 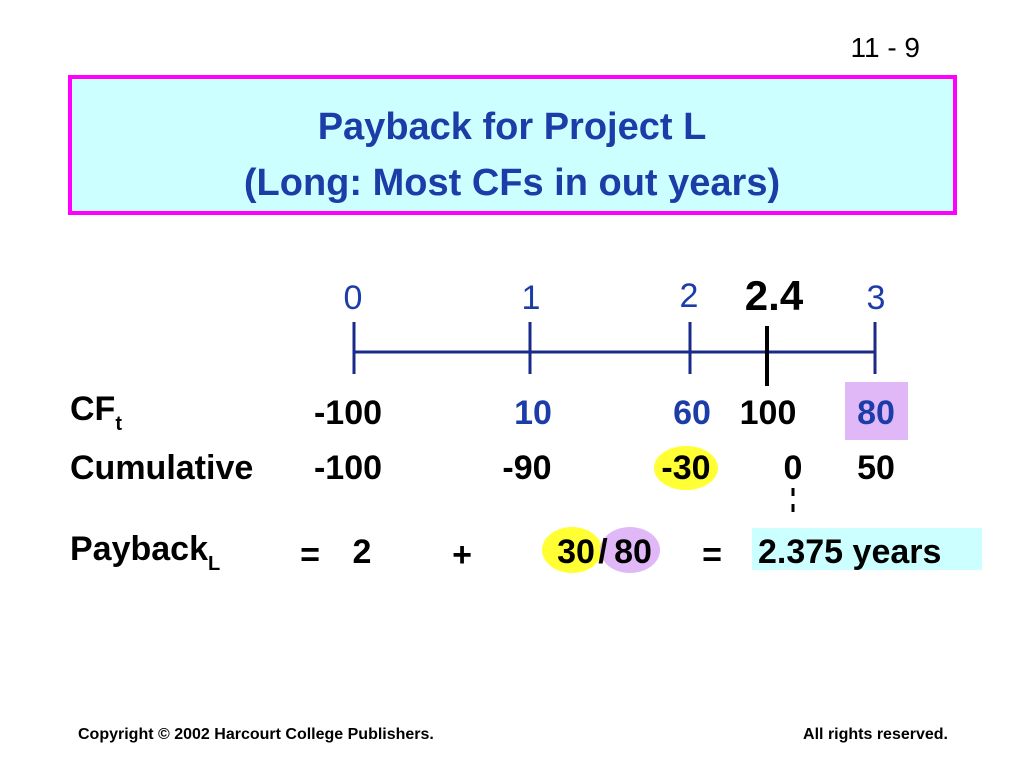 I want to click on title-line: (Long: Most CFs in out years), so click(x=512, y=183).